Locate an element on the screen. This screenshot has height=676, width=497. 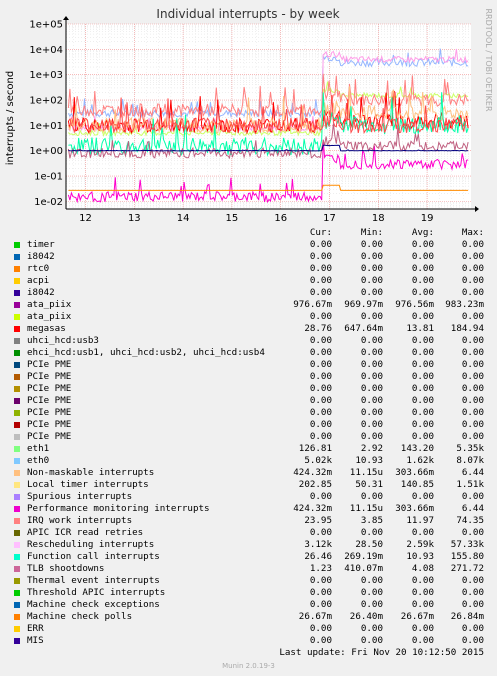
x-tick-label: 15 is located at coordinates (232, 218).